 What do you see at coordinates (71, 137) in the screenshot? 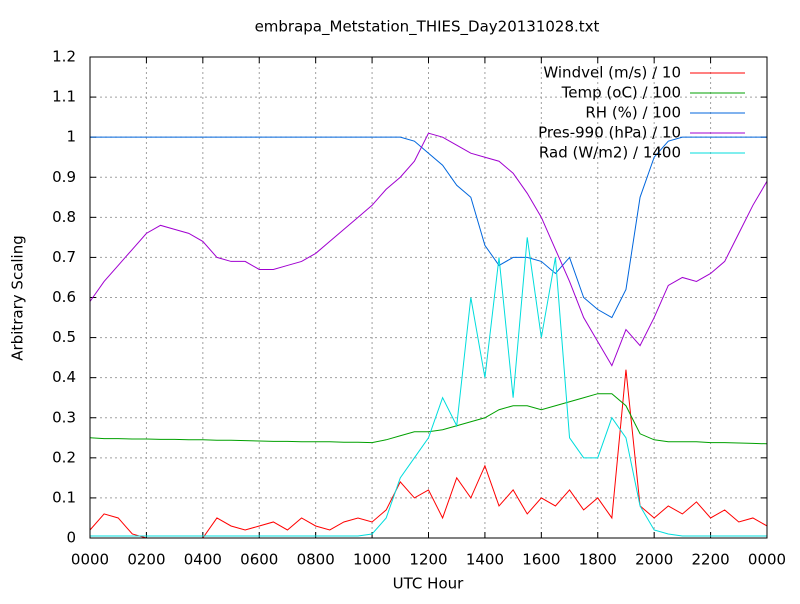
I see `y-tick-label: 1` at bounding box center [71, 137].